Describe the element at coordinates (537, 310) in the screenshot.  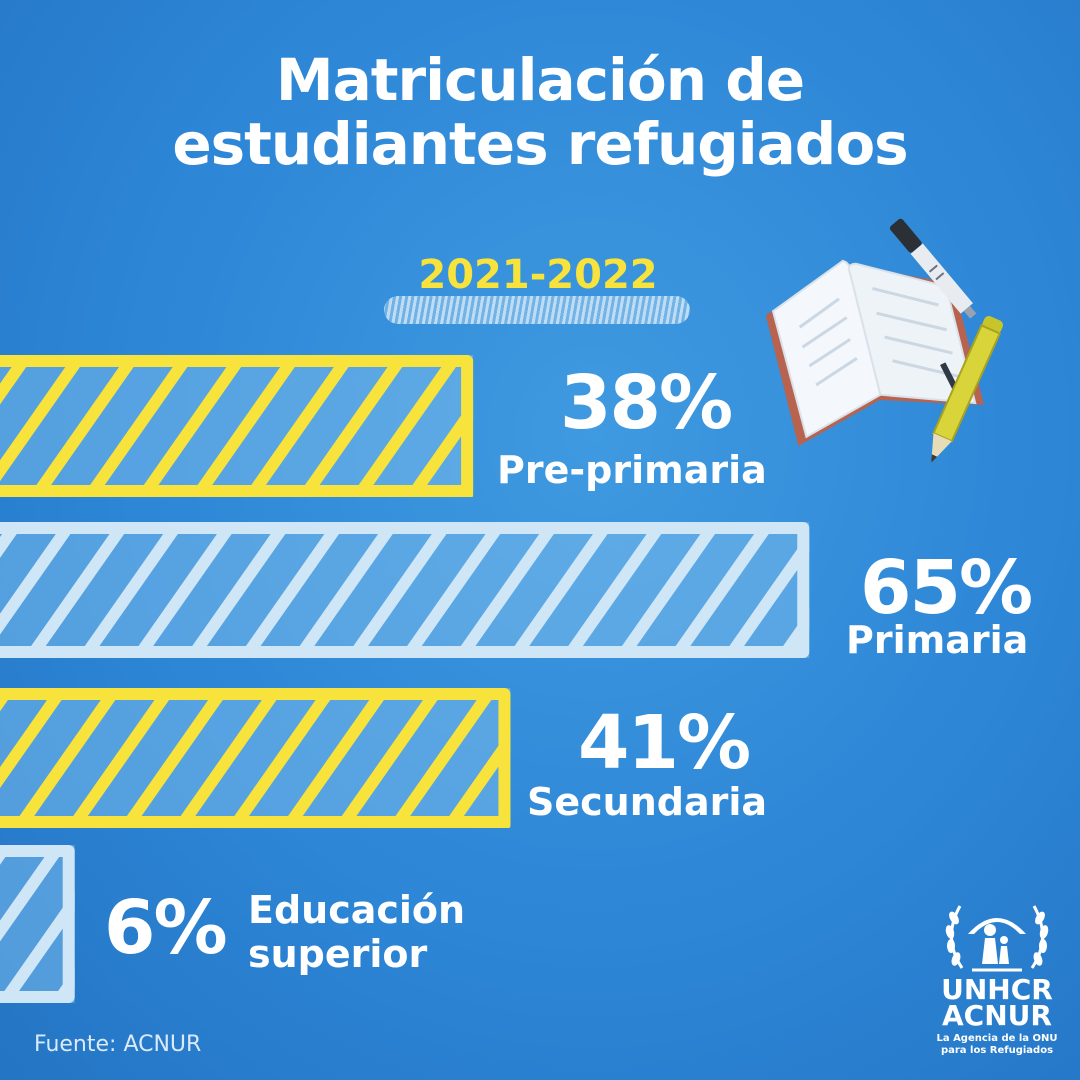
I see `period-underline-scribble` at that location.